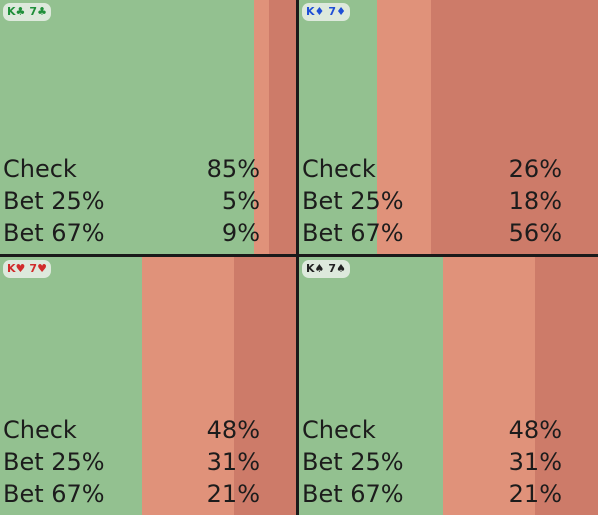  What do you see at coordinates (341, 11) in the screenshot?
I see `suit-2-icon: ♦` at bounding box center [341, 11].